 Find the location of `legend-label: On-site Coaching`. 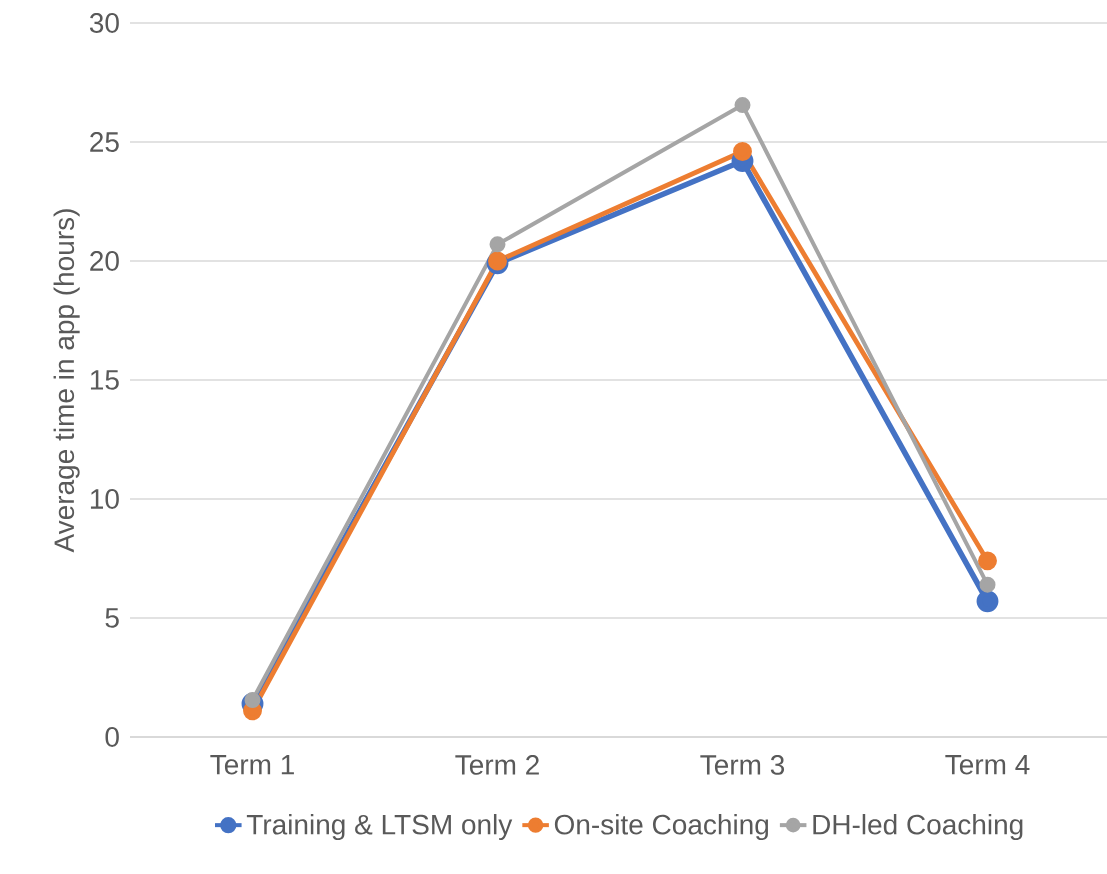

legend-label: On-site Coaching is located at coordinates (661, 827).